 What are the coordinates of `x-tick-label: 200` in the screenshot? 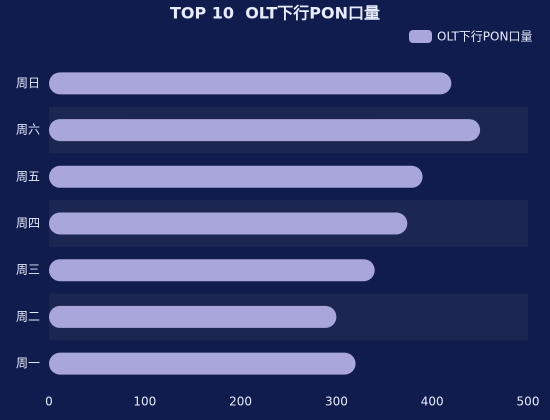 It's located at (240, 402).